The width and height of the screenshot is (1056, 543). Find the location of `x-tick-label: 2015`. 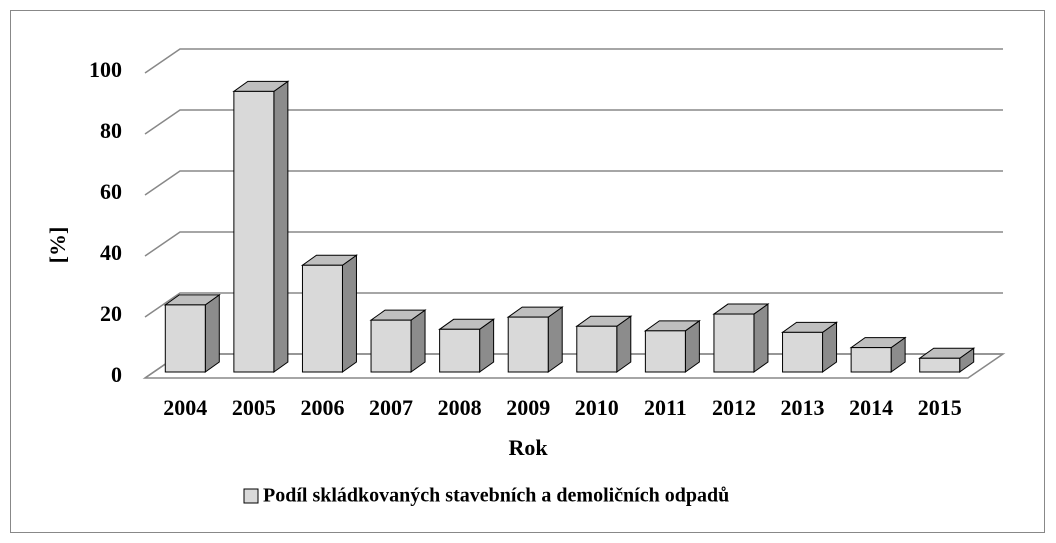

x-tick-label: 2015 is located at coordinates (940, 407).